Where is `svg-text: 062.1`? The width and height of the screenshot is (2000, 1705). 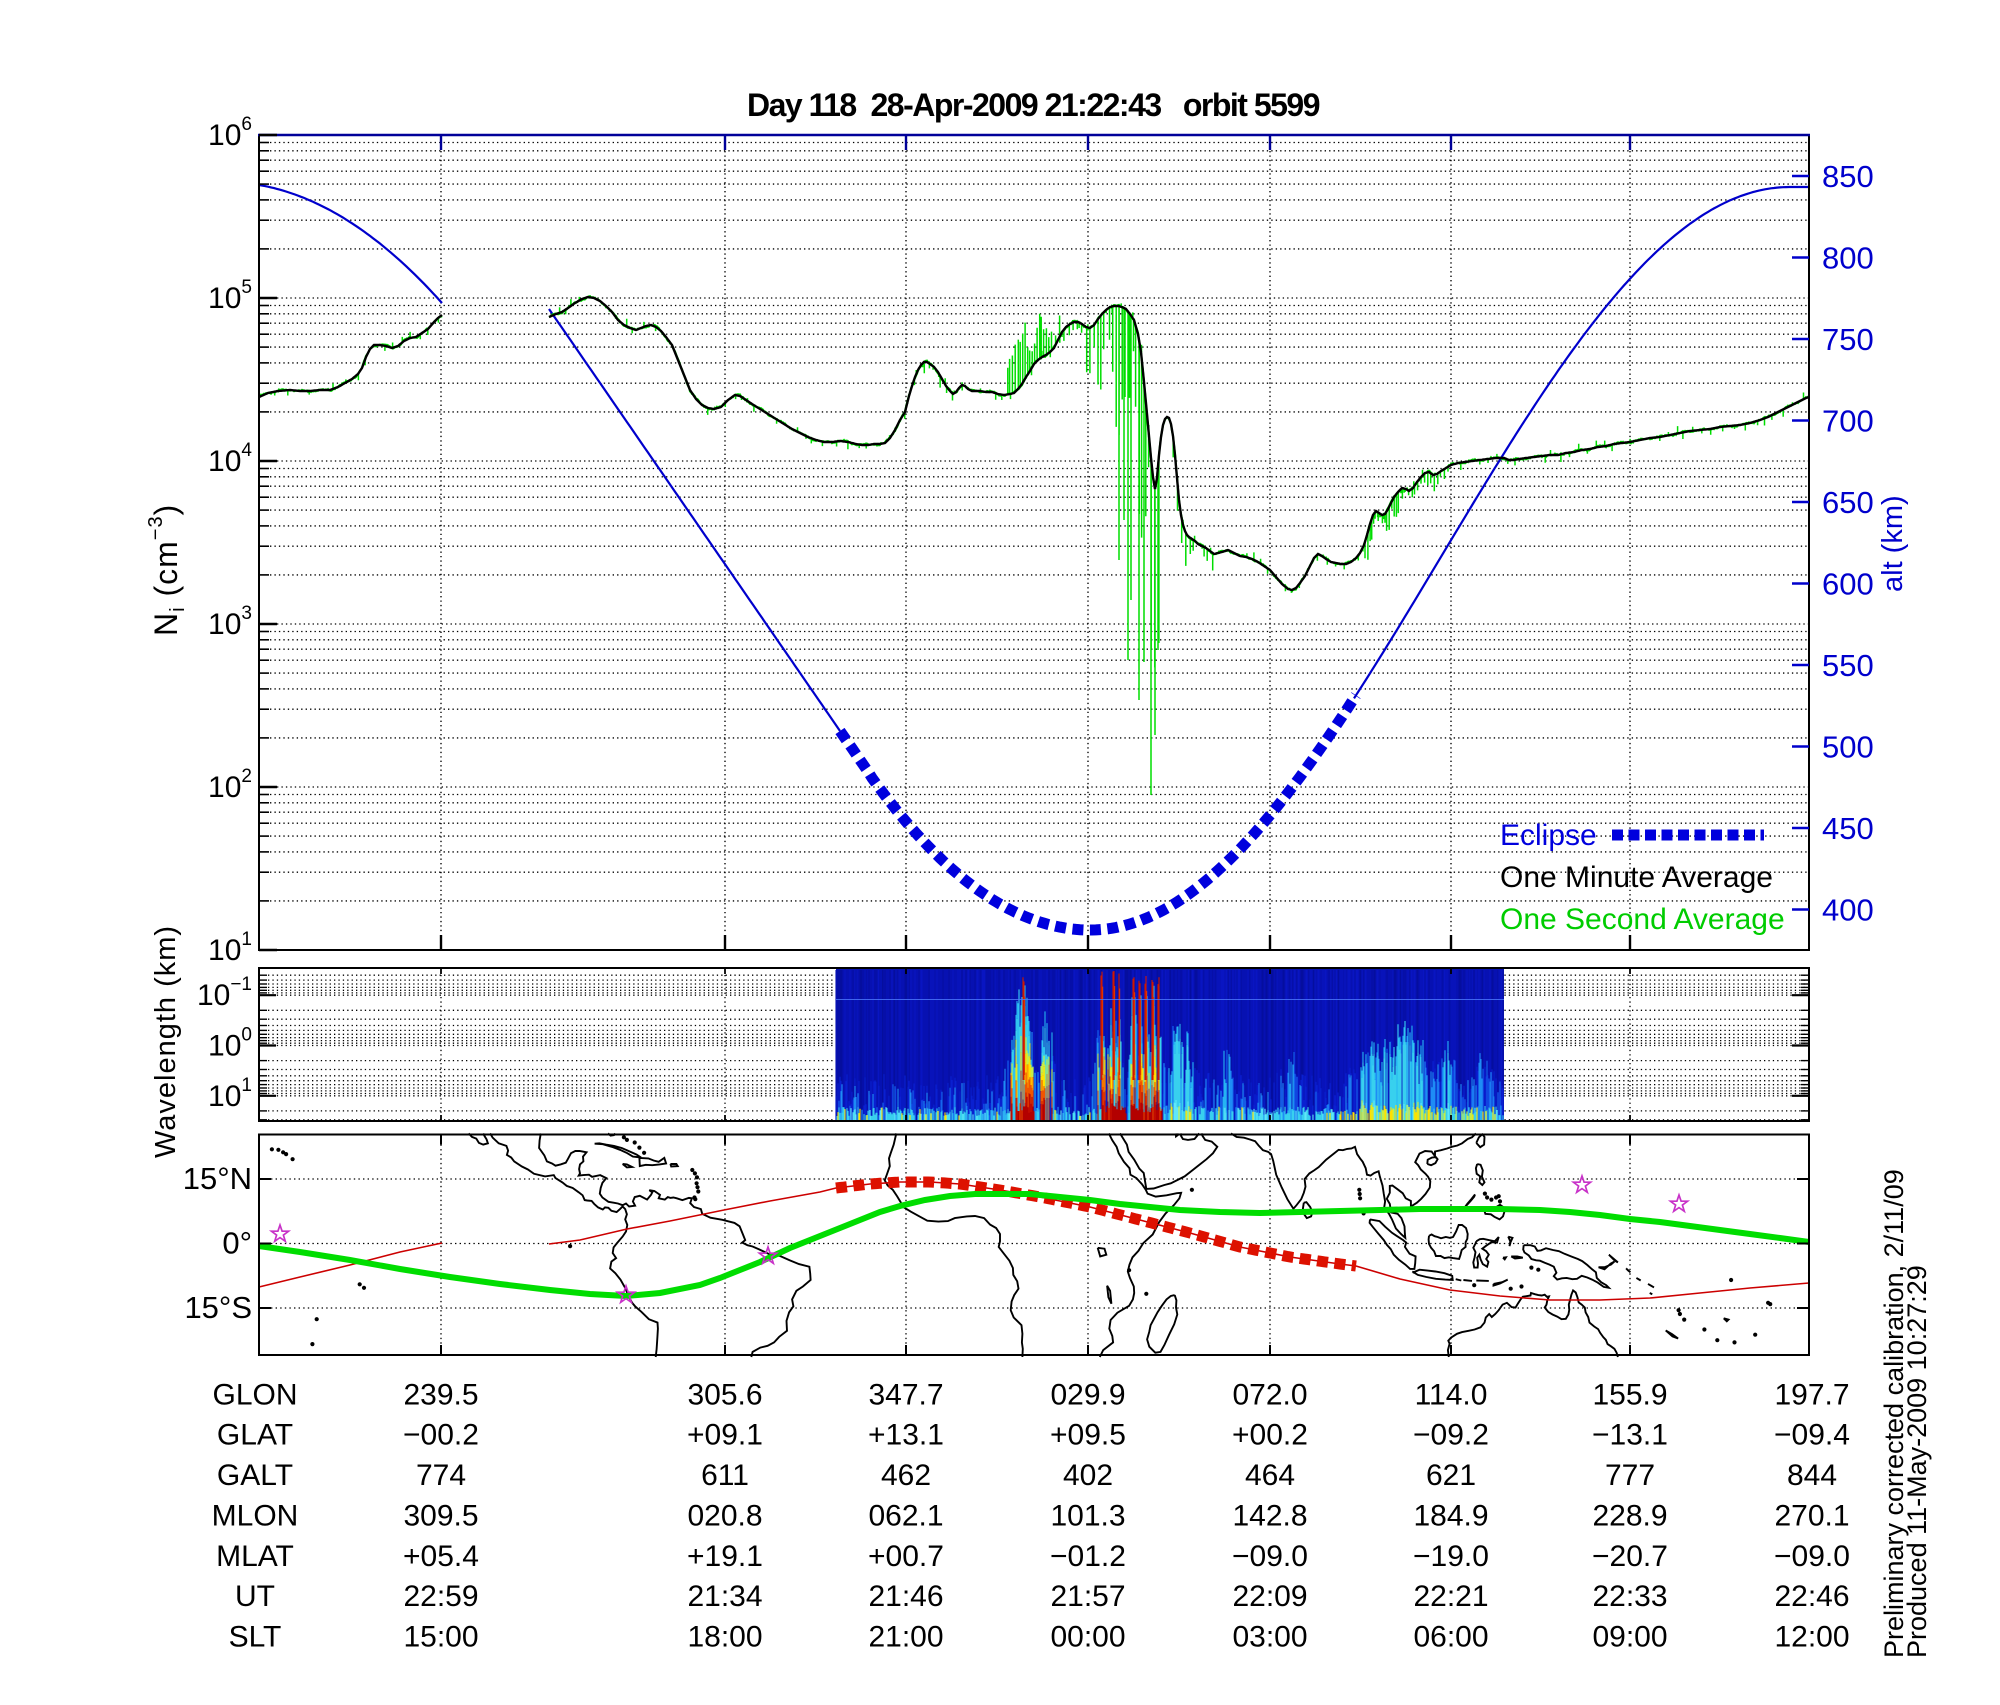 svg-text: 062.1 is located at coordinates (905, 1515).